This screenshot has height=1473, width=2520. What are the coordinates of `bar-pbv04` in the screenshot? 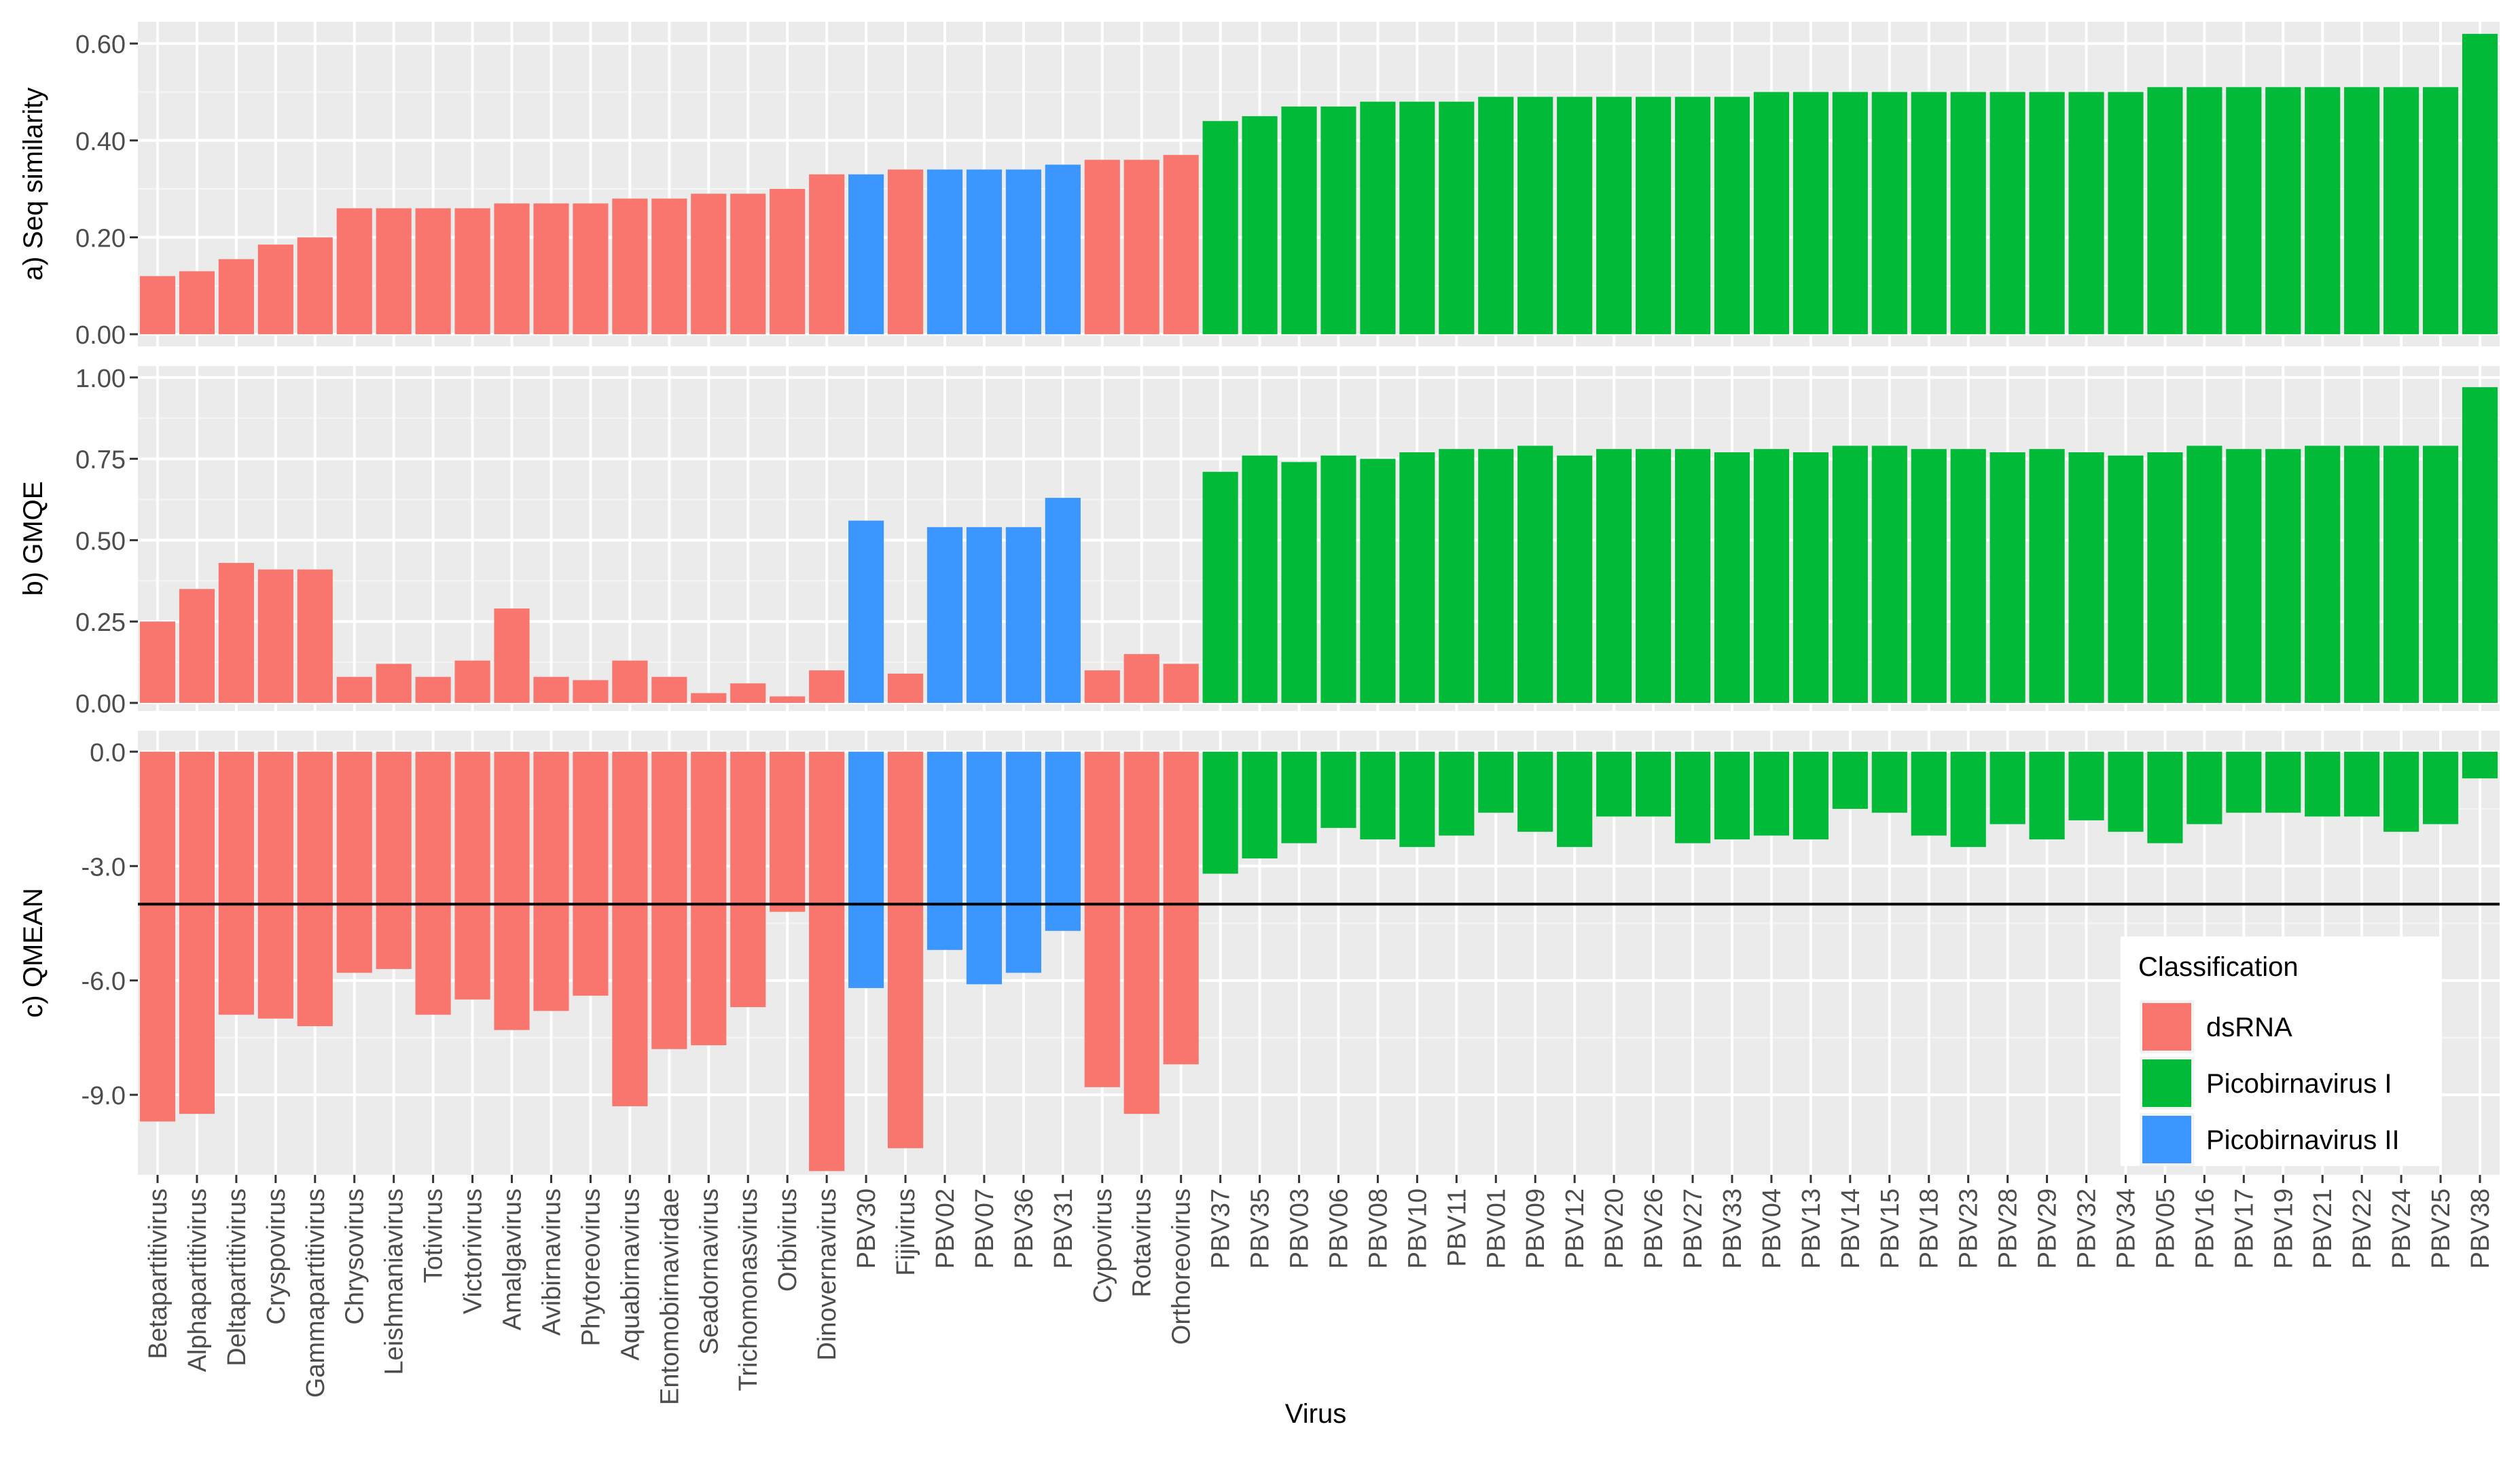 It's located at (1771, 793).